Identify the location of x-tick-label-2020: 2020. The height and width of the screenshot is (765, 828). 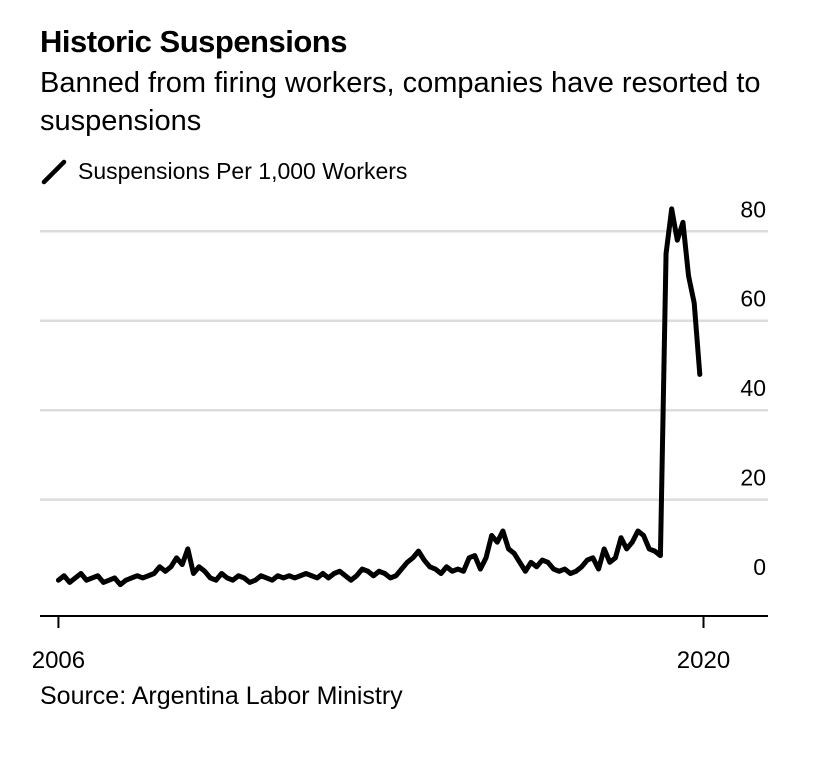
(703, 660).